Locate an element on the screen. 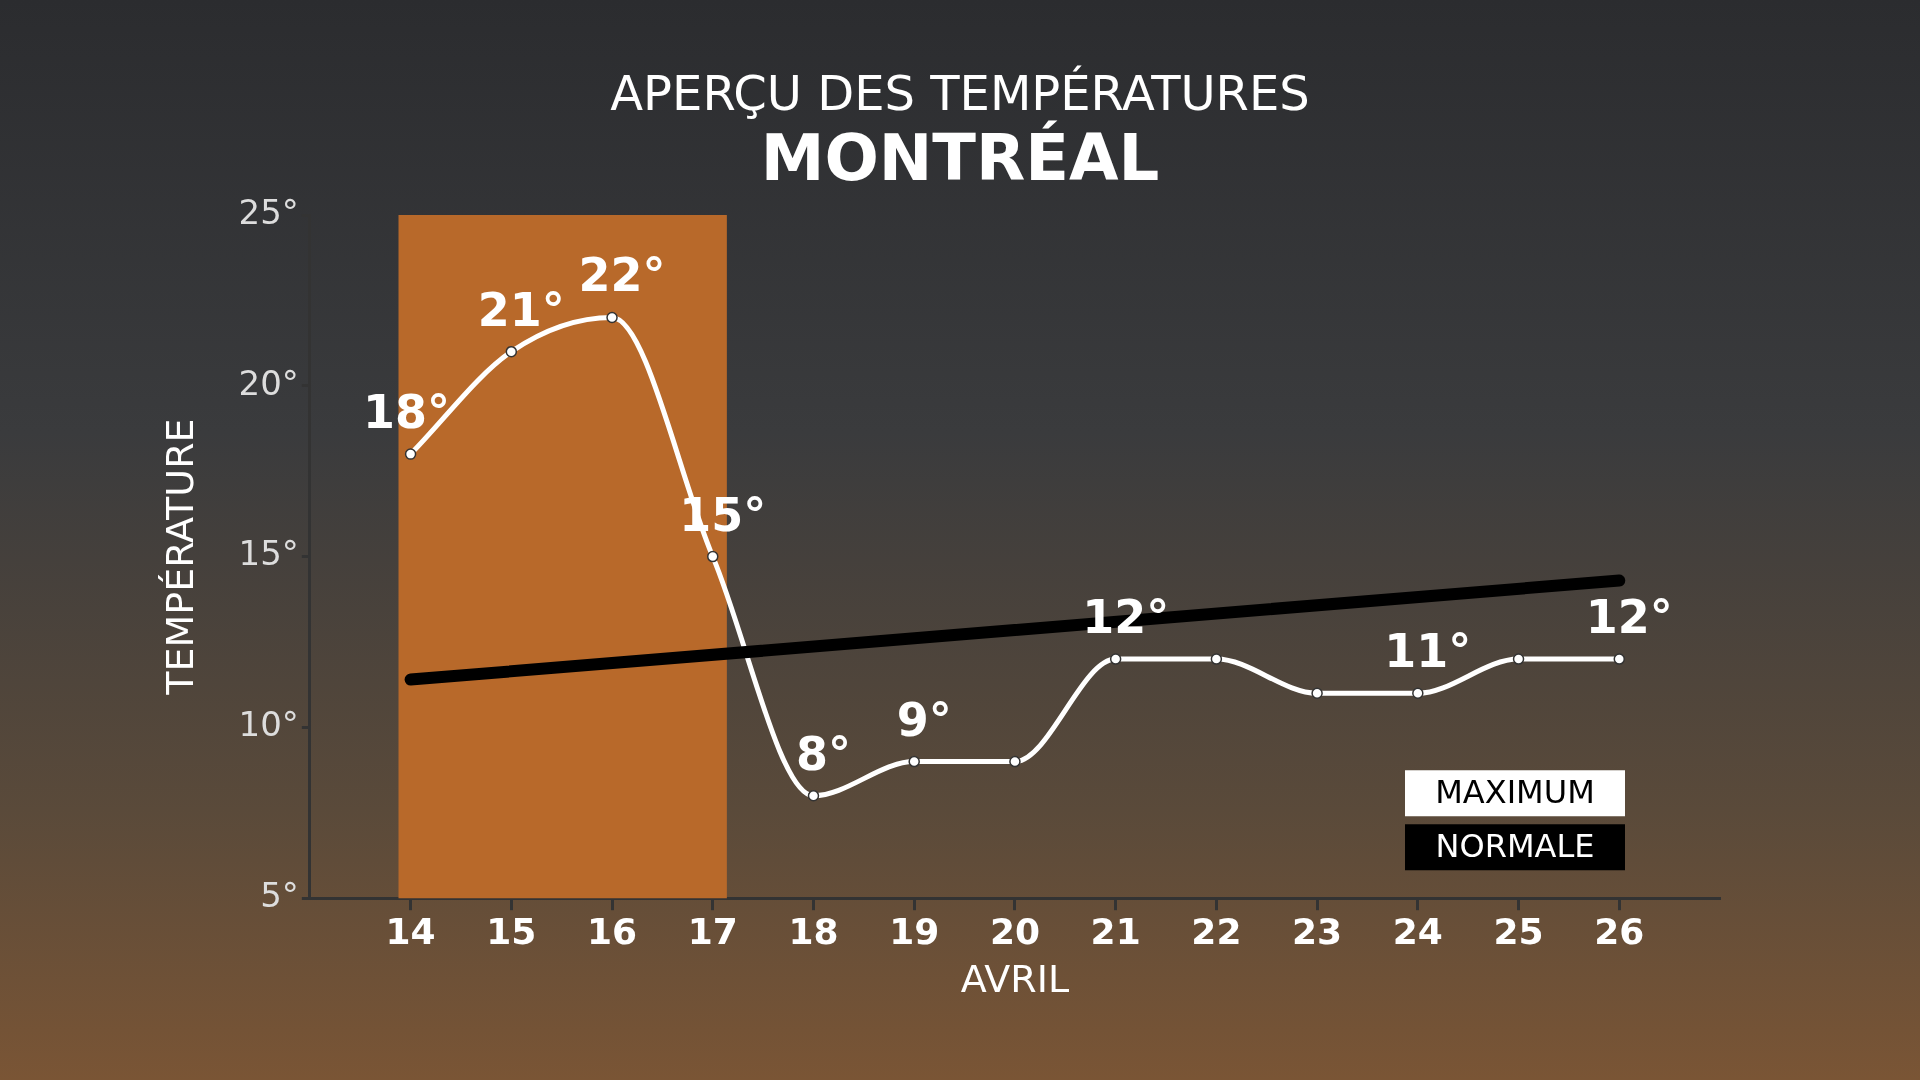  x-tick-label: 15 is located at coordinates (511, 932).